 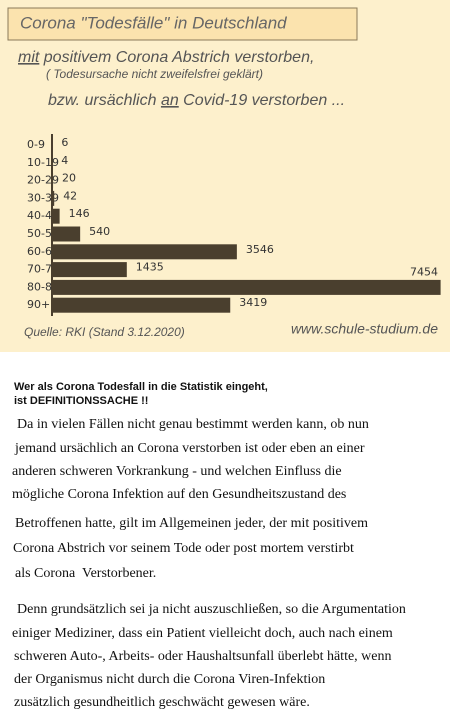 What do you see at coordinates (43, 269) in the screenshot?
I see `category-label: 70-79` at bounding box center [43, 269].